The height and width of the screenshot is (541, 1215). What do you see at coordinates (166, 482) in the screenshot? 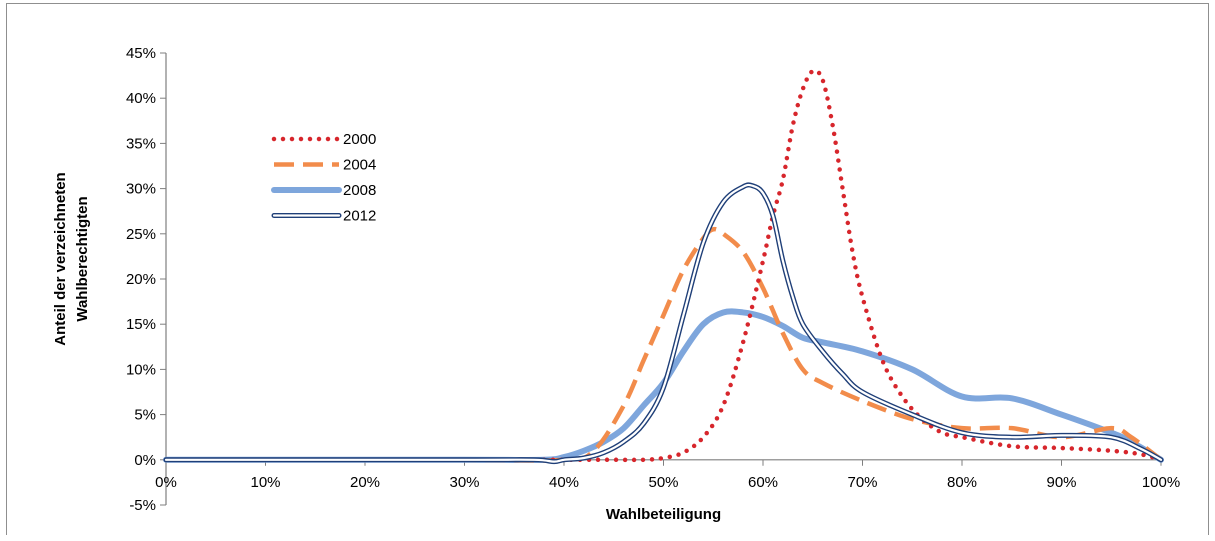
I see `x-tick-label: 0%` at bounding box center [166, 482].